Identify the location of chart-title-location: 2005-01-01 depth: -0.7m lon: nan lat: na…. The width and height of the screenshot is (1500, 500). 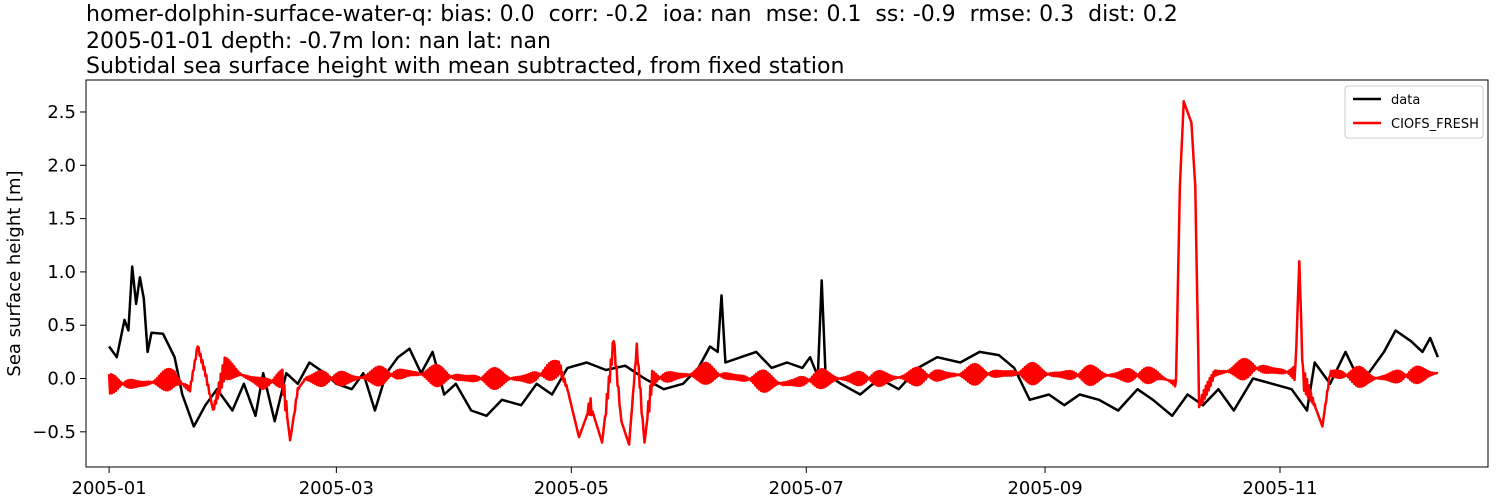
(318, 41).